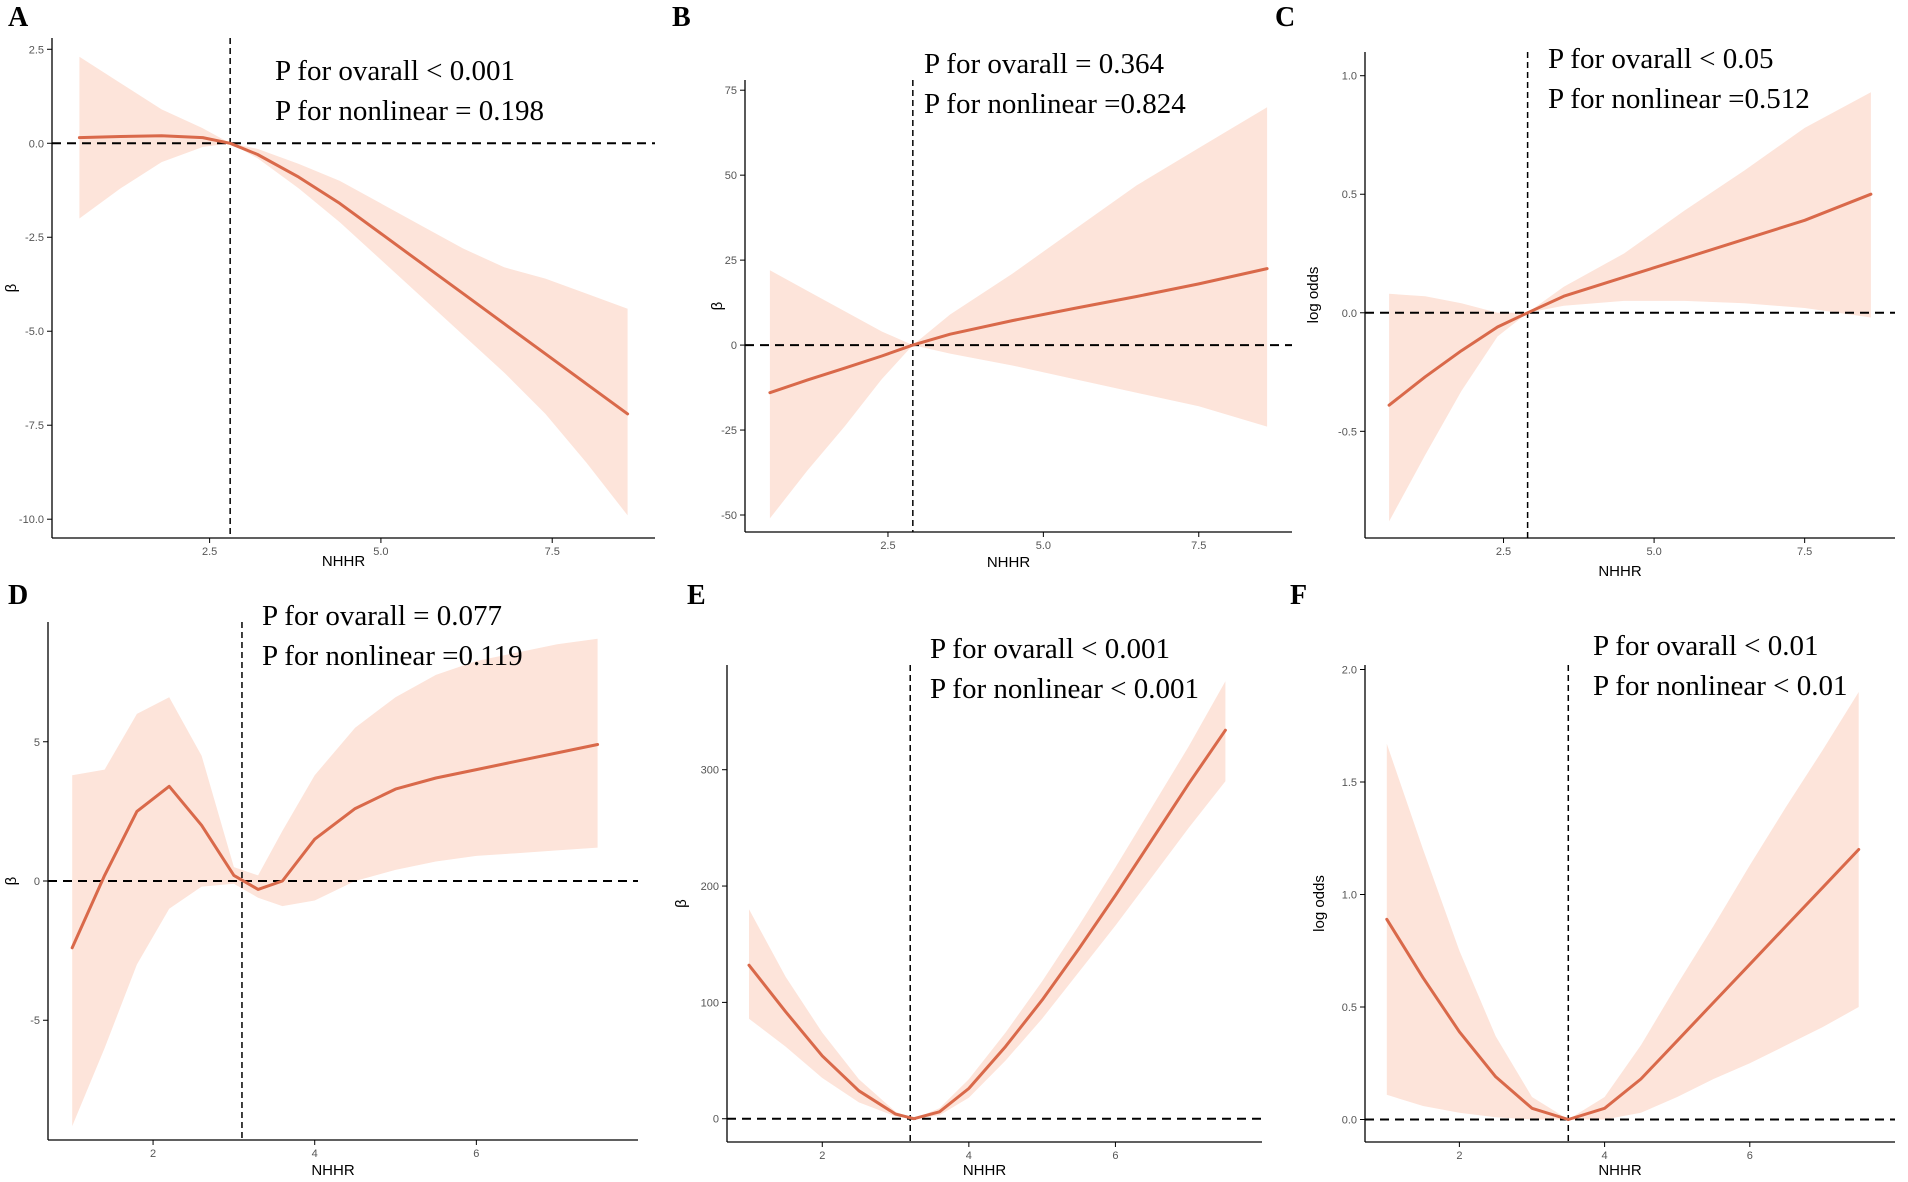  What do you see at coordinates (1347, 432) in the screenshot?
I see `y-tick-label: -0.5` at bounding box center [1347, 432].